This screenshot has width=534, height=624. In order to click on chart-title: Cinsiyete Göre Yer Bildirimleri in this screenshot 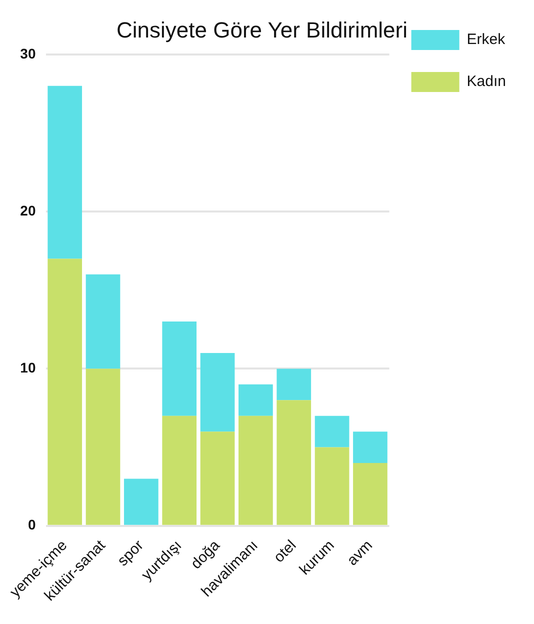, I will do `click(262, 29)`.